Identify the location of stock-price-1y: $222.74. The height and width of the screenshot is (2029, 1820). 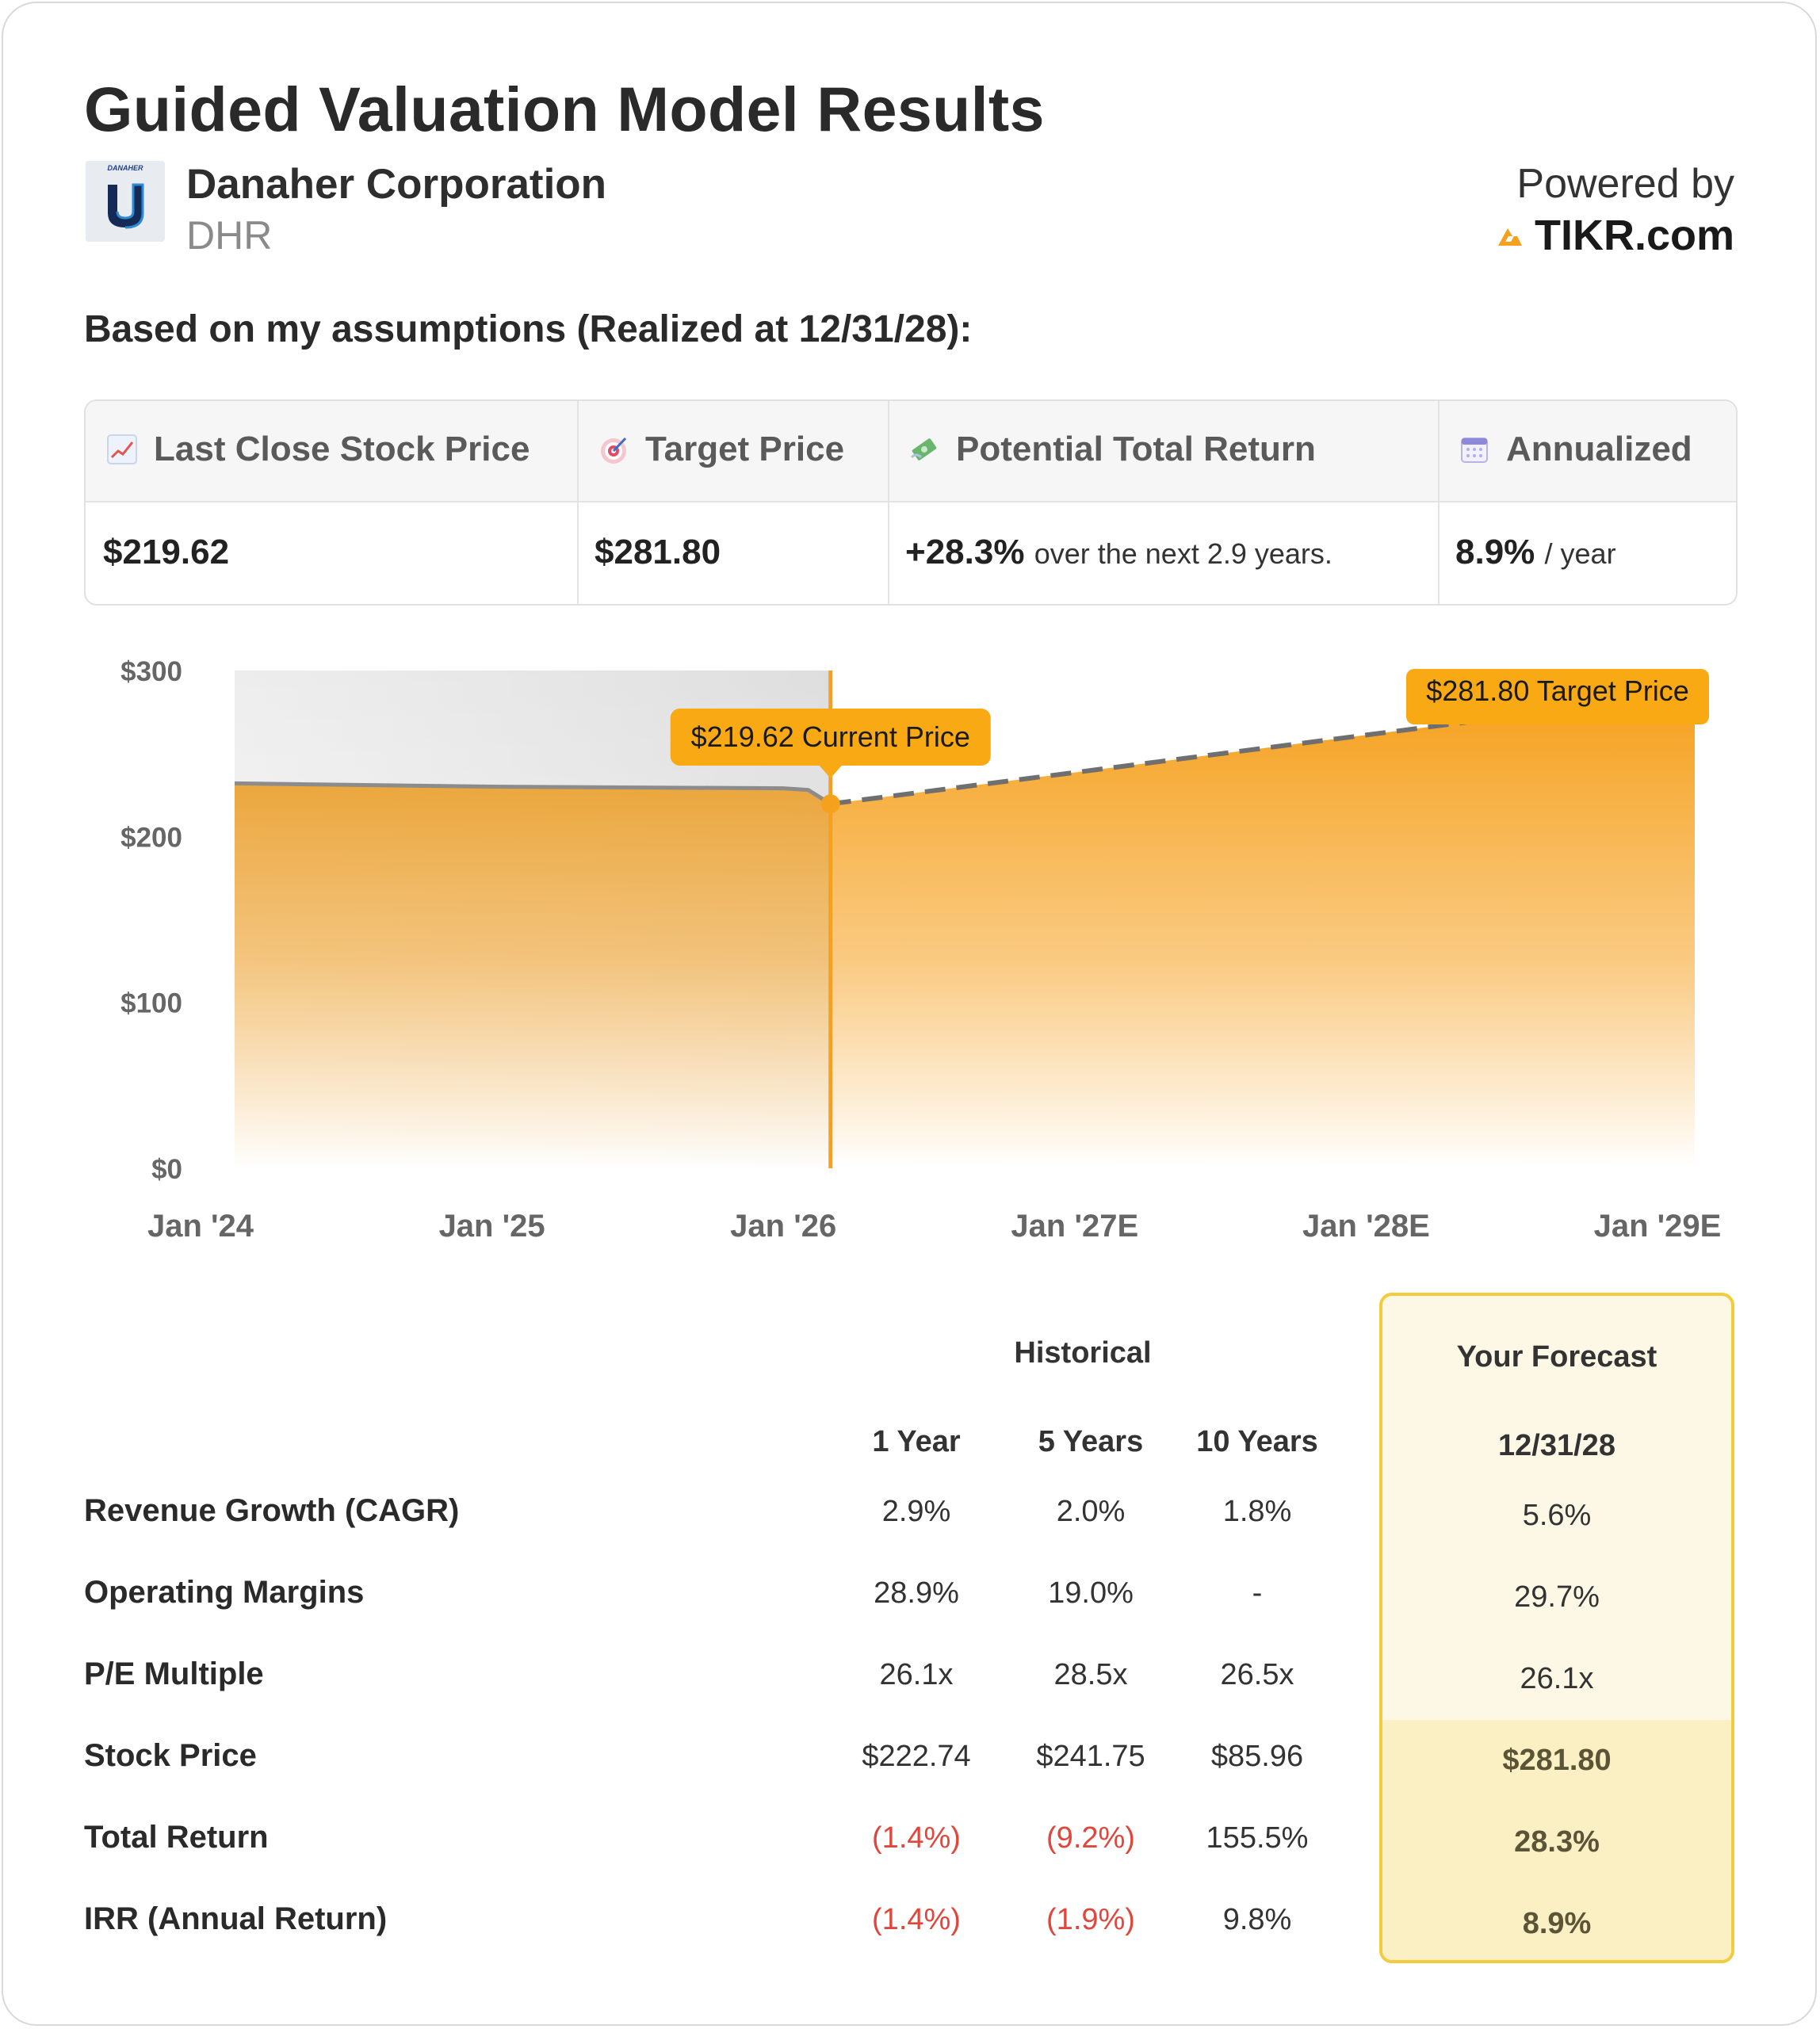
(917, 1756).